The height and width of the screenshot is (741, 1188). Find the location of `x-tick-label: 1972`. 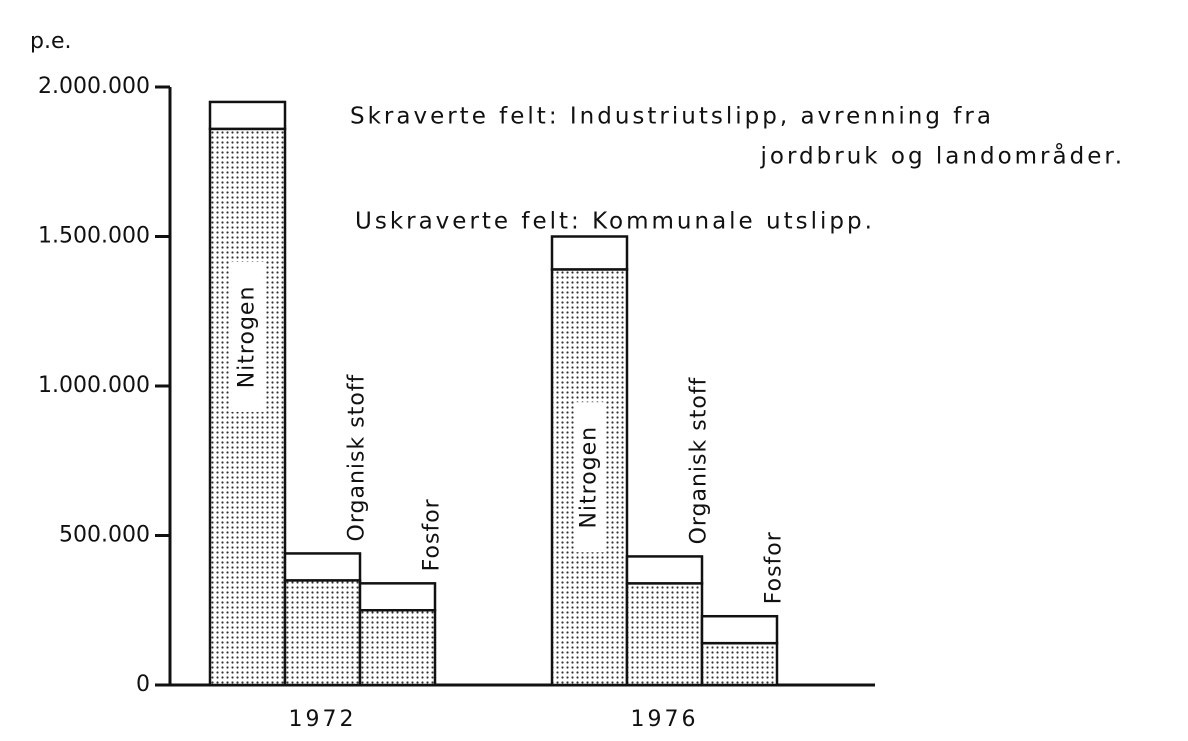

x-tick-label: 1972 is located at coordinates (323, 719).